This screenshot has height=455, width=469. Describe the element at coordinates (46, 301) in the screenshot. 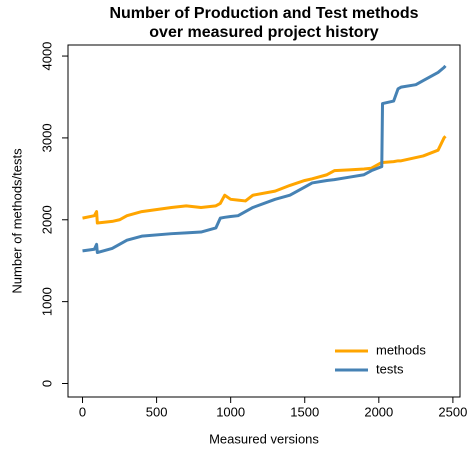

I see `y-tick-label: 1000` at that location.